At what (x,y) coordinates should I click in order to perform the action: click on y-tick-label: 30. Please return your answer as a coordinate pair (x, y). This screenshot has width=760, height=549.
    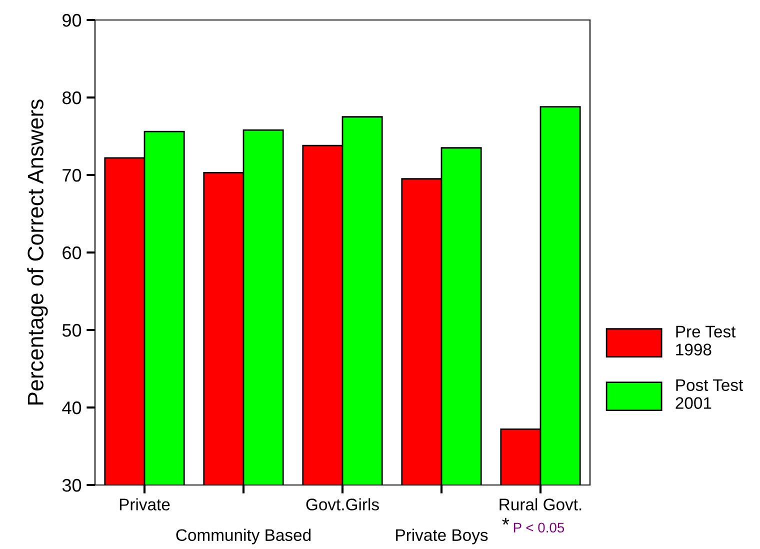
    Looking at the image, I should click on (72, 485).